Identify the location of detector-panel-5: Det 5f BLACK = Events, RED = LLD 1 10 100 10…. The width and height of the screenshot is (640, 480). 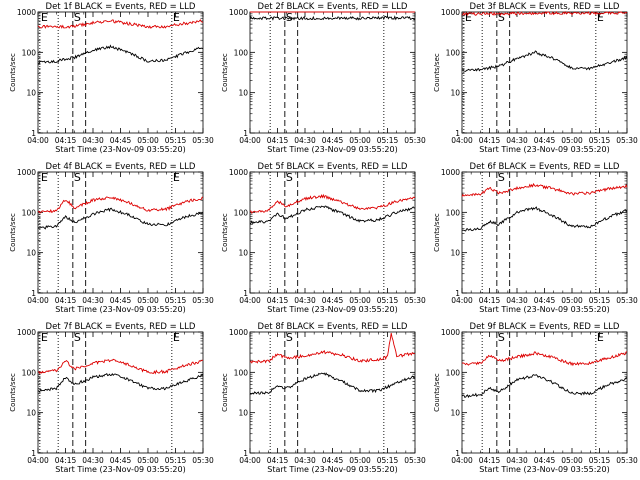
(323, 238).